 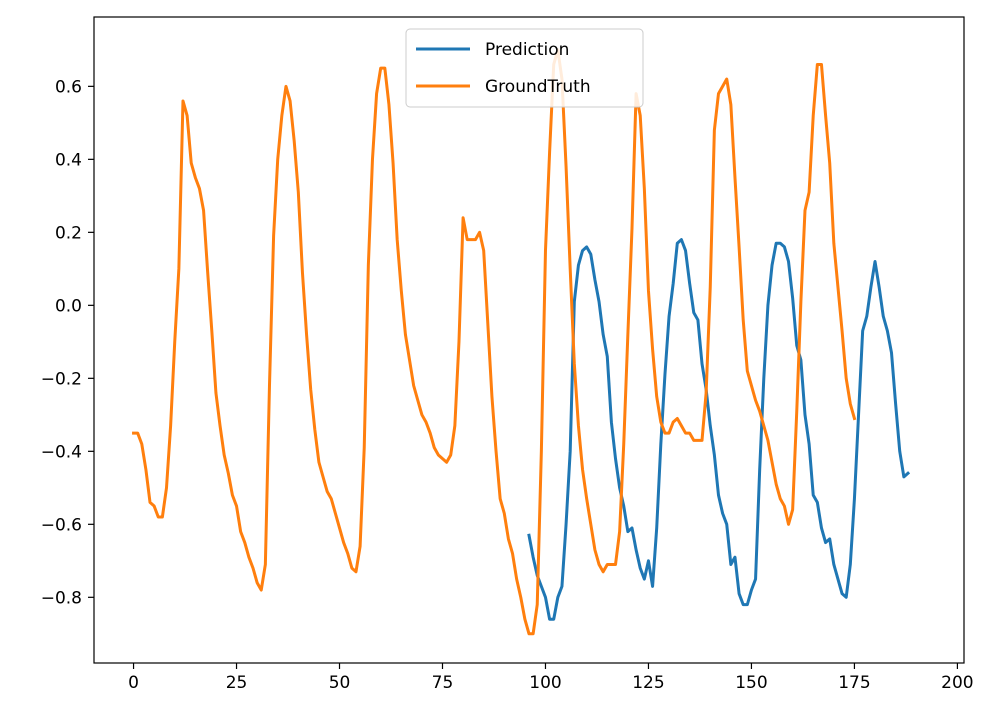 What do you see at coordinates (68, 306) in the screenshot?
I see `y-tick-label: 0.0` at bounding box center [68, 306].